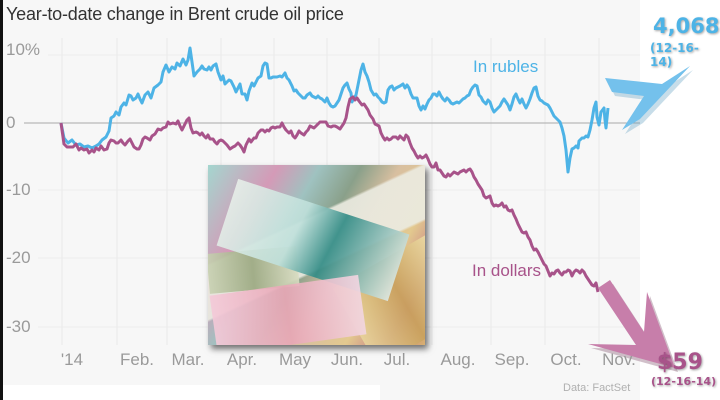 The width and height of the screenshot is (720, 400). I want to click on x-tick-label: May, so click(295, 359).